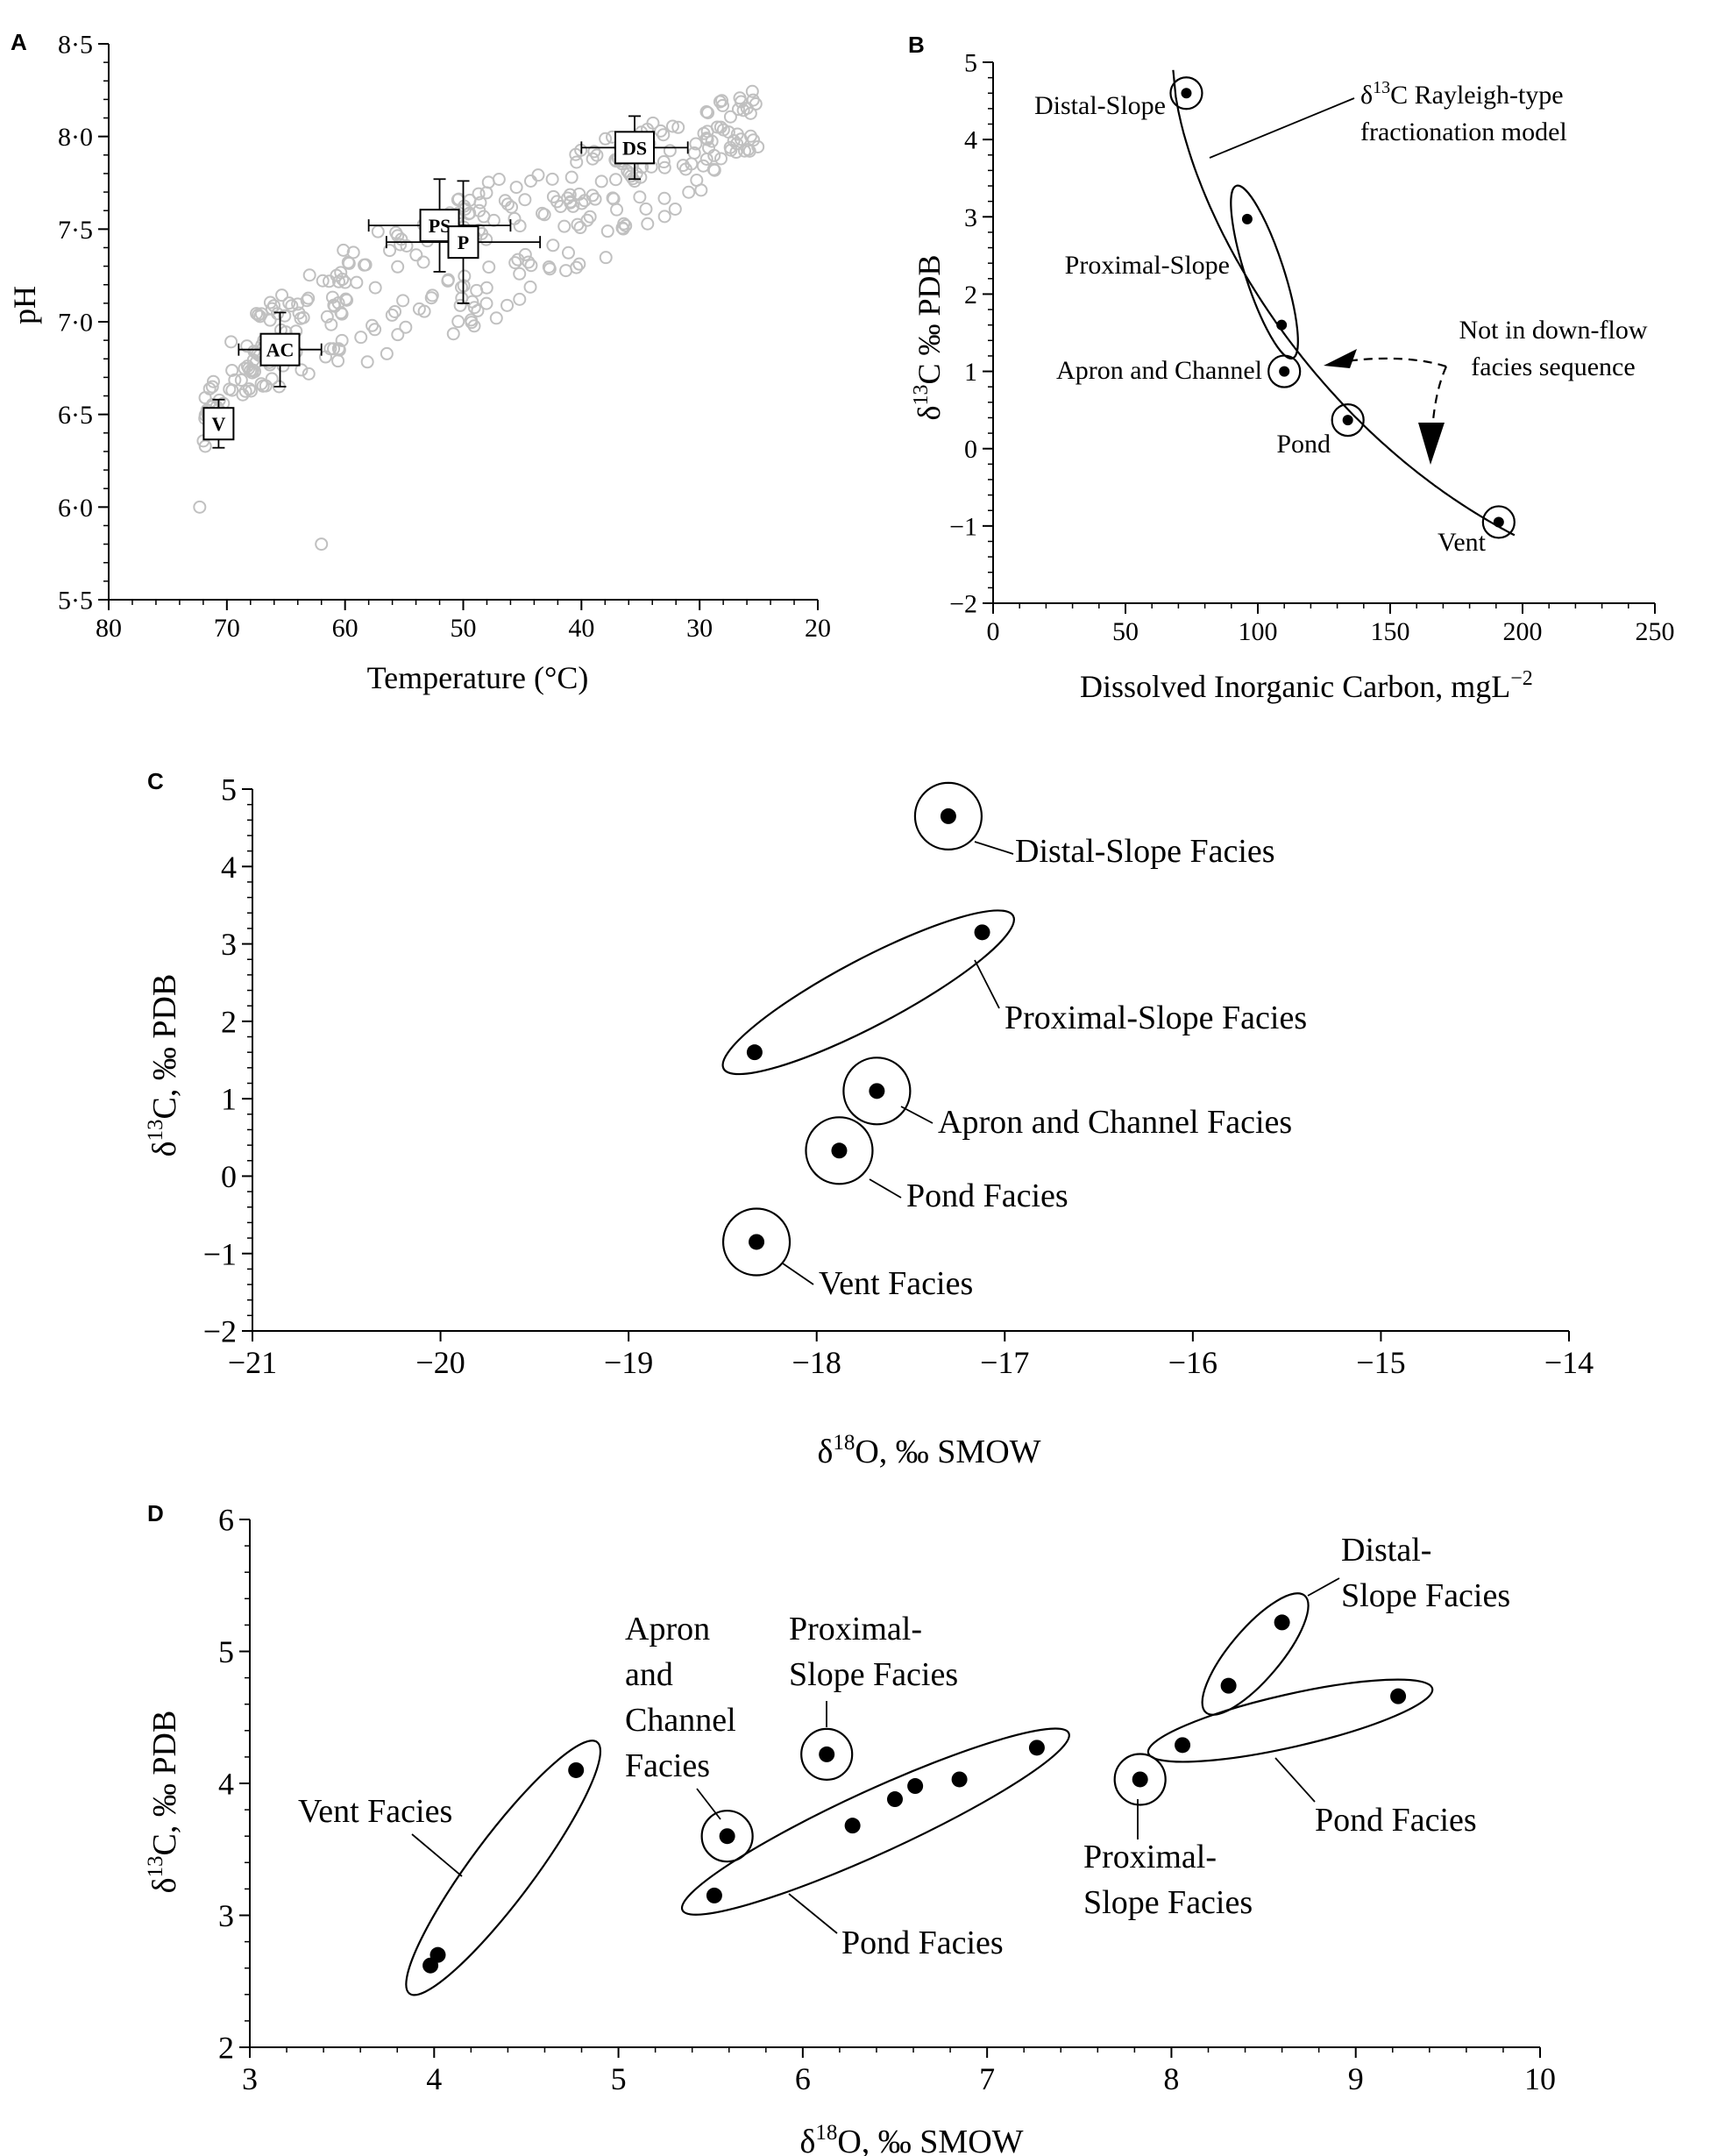  I want to click on vent-label: Vent, so click(1462, 542).